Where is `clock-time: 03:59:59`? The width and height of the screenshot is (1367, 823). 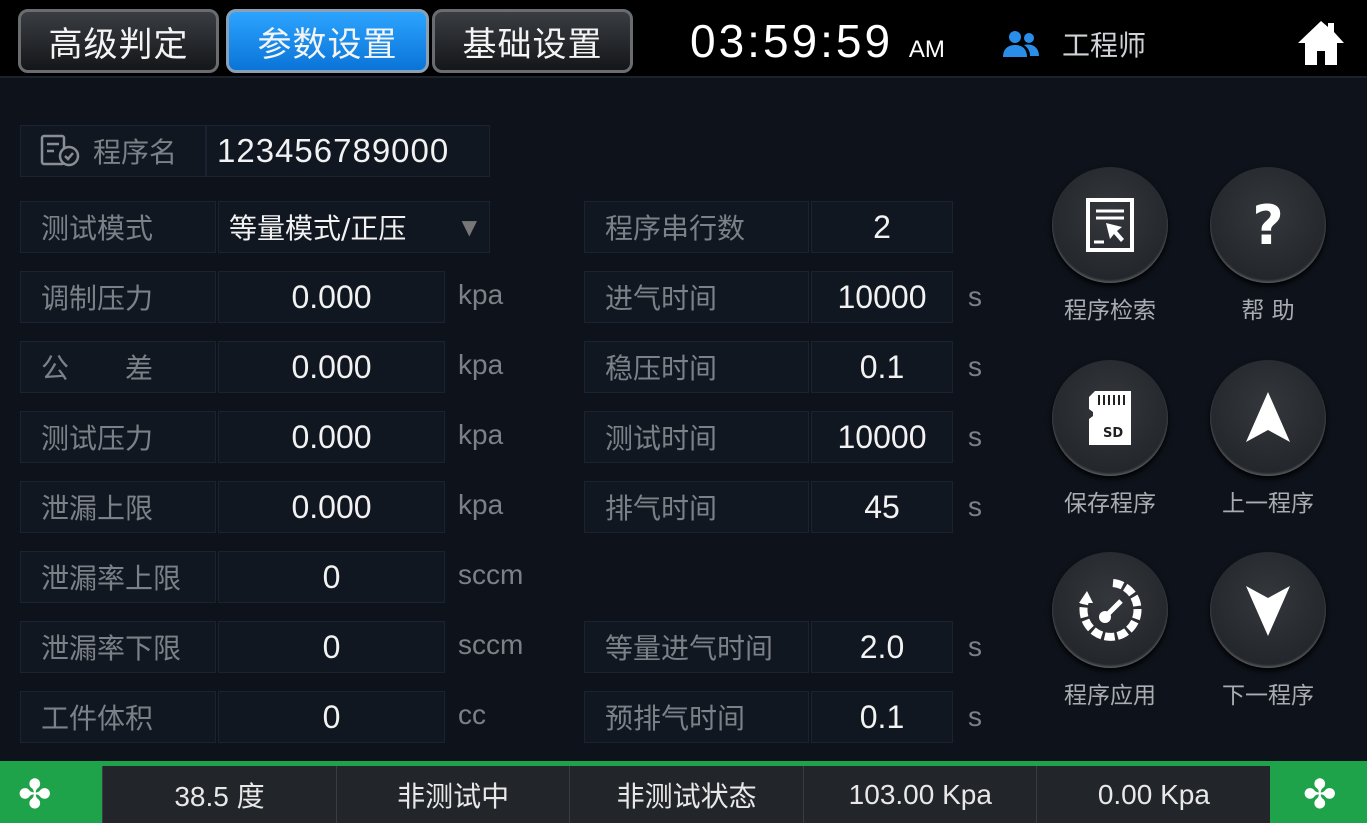
clock-time: 03:59:59 is located at coordinates (792, 41).